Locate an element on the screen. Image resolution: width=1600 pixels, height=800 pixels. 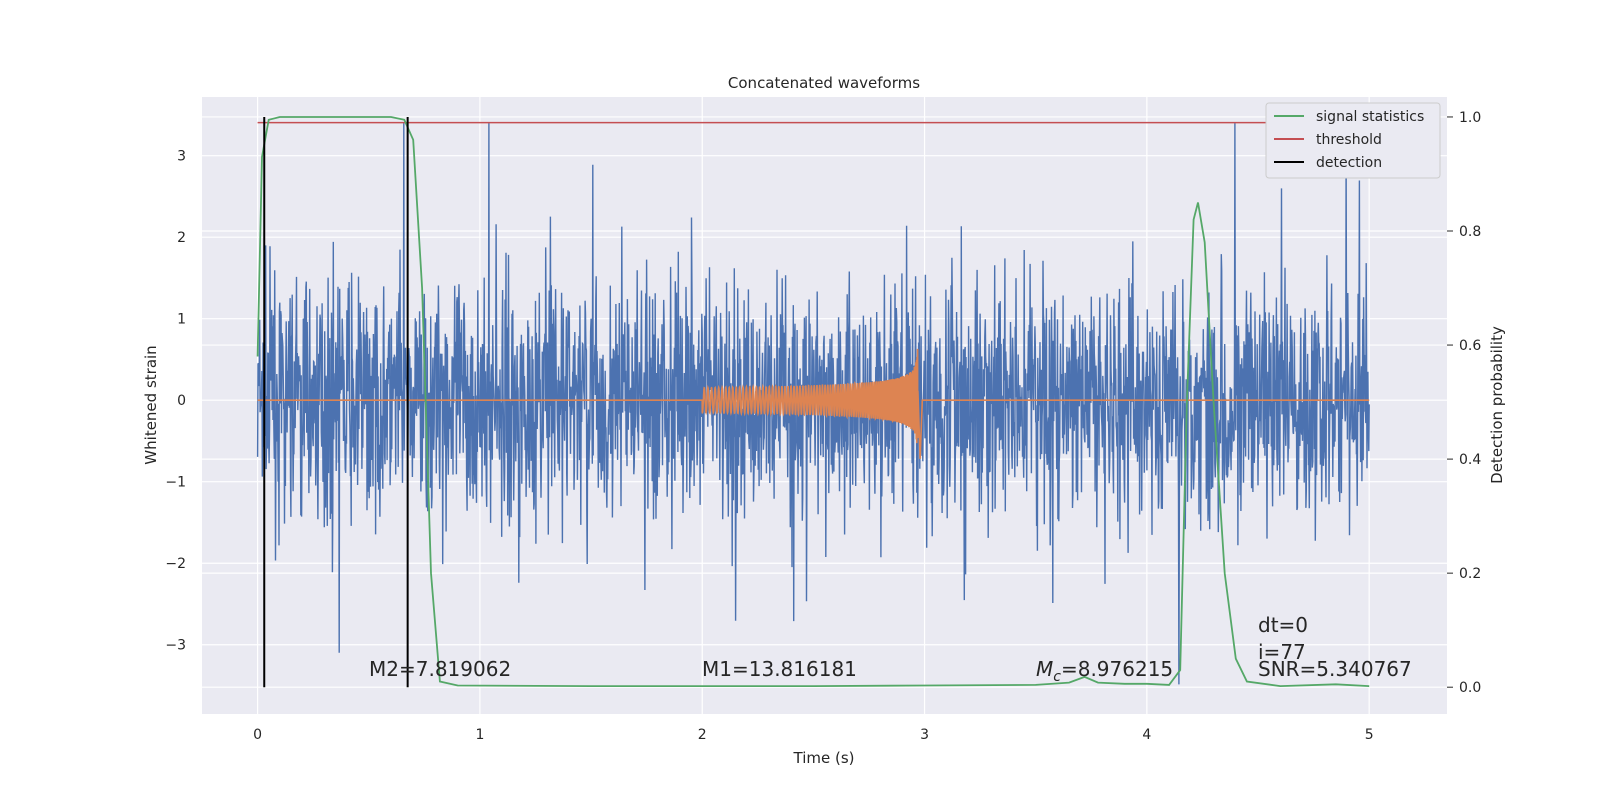
y-axis-ticks: −3 −2 −1 0 1 2 3 is located at coordinates (175, 401).